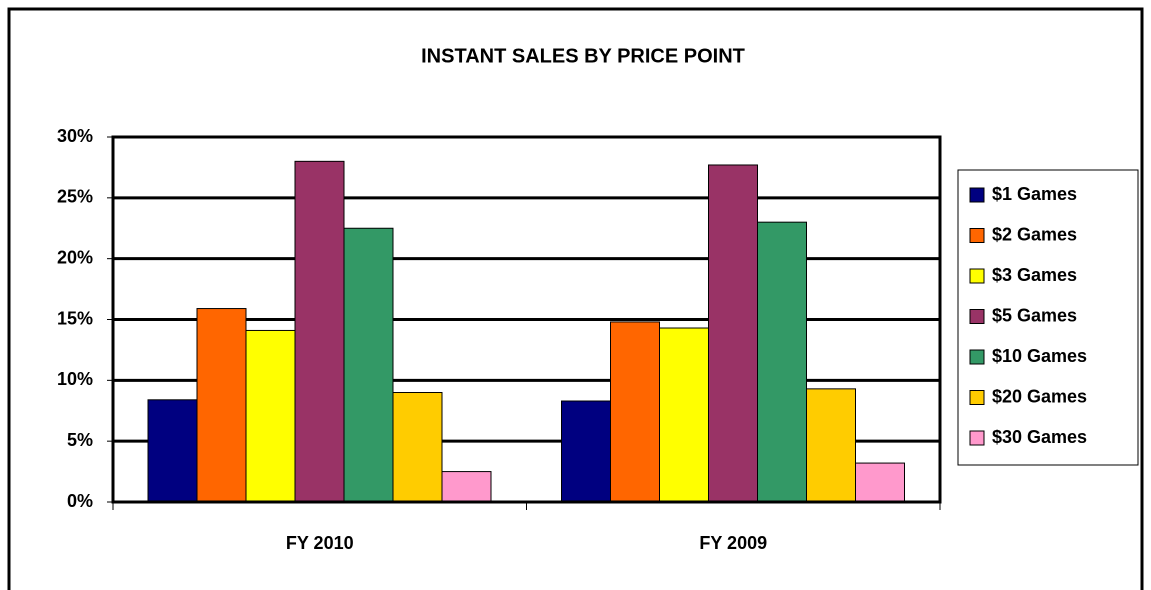  What do you see at coordinates (733, 543) in the screenshot?
I see `x-tick-label: FY 2009` at bounding box center [733, 543].